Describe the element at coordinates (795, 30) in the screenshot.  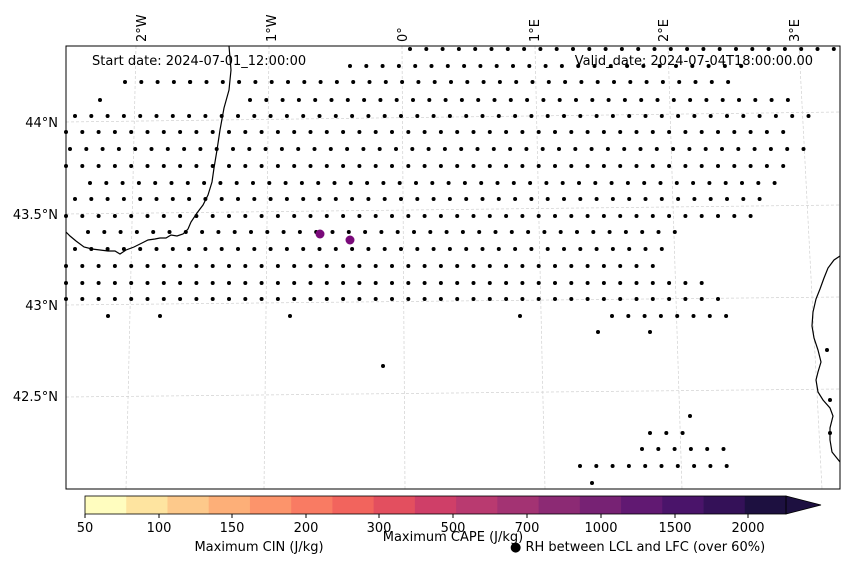
I see `lon-label: 3°E` at that location.